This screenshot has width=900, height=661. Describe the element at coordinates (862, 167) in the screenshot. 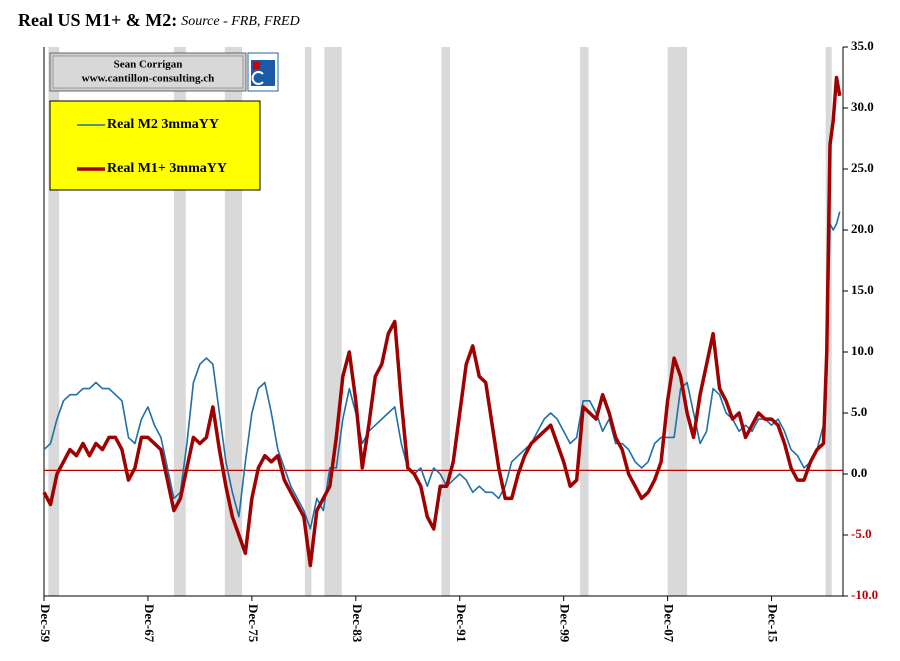

I see `y-tick-label: 25.0` at that location.